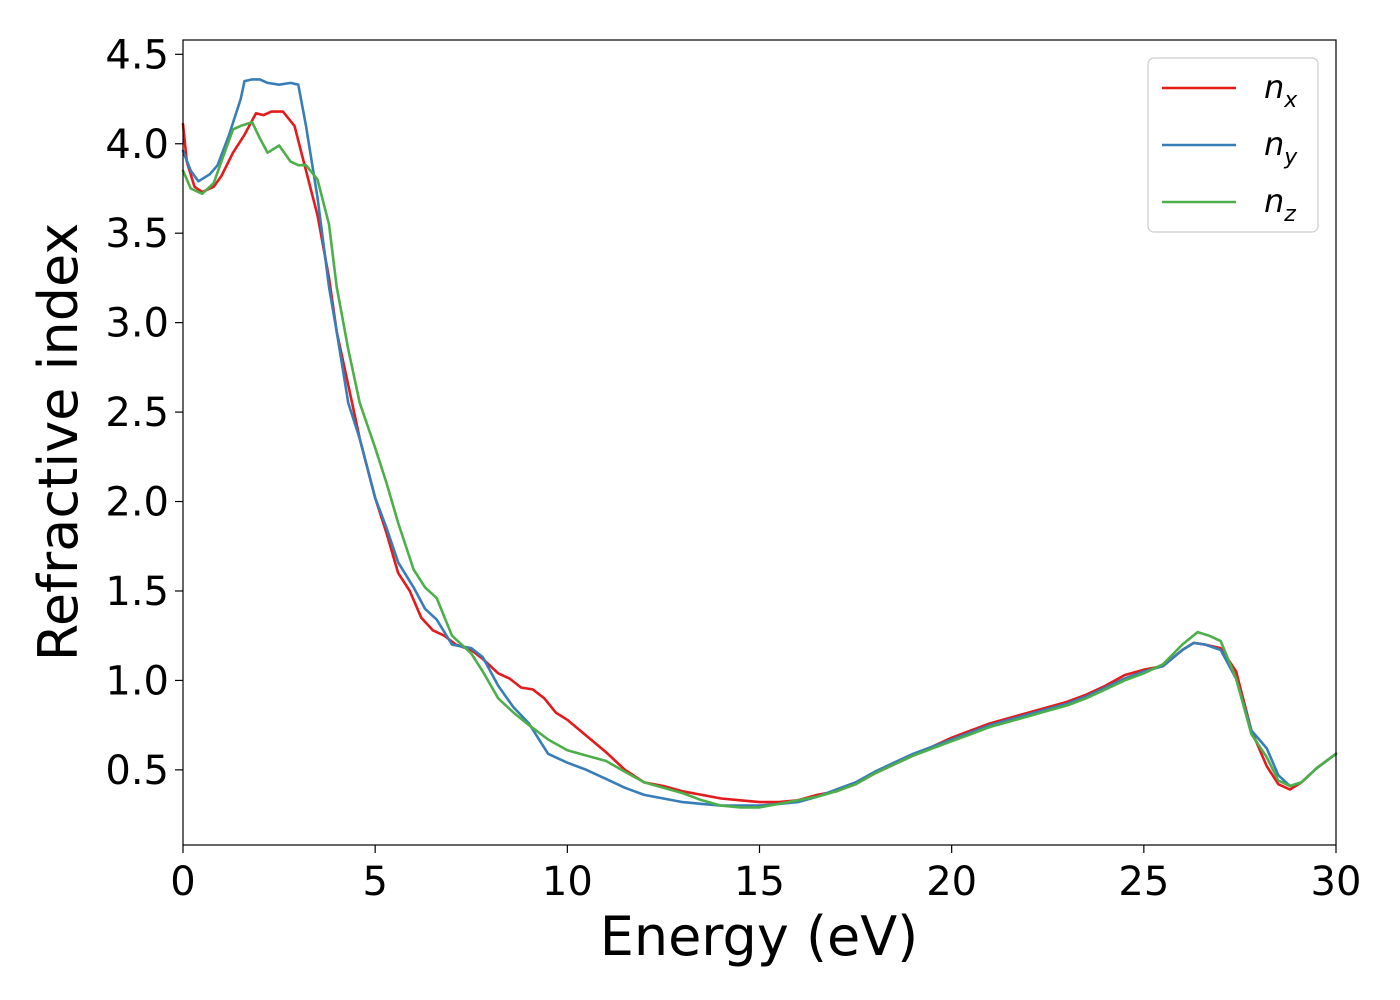 The image size is (1400, 1000). What do you see at coordinates (374, 882) in the screenshot?
I see `x-tick-label: 5` at bounding box center [374, 882].